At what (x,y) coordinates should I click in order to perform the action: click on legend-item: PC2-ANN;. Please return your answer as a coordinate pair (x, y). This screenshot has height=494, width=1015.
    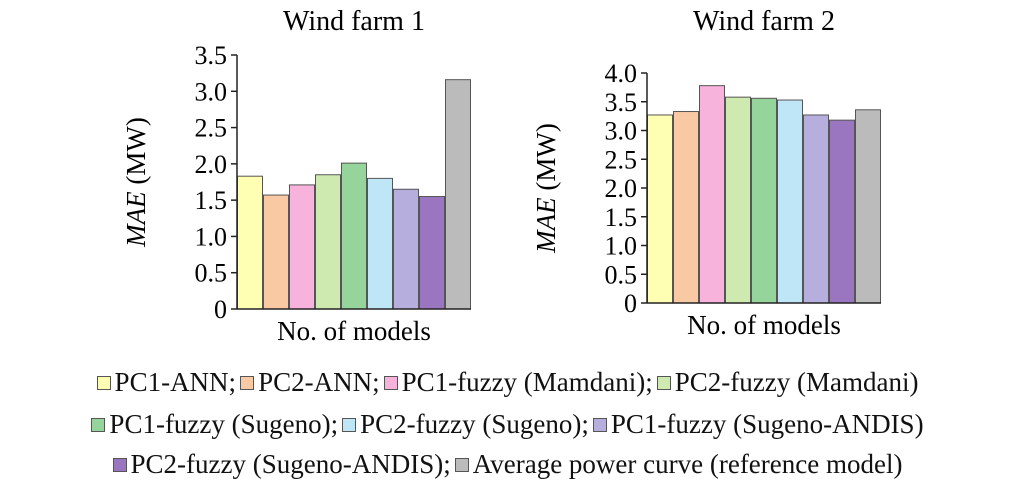
    Looking at the image, I should click on (310, 382).